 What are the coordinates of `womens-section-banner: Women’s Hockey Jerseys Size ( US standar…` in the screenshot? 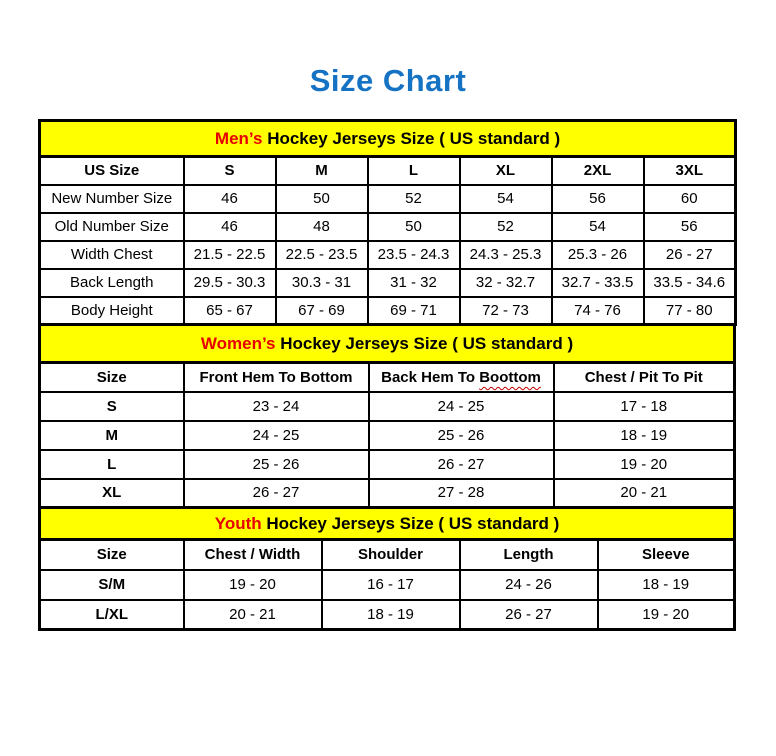 It's located at (387, 343).